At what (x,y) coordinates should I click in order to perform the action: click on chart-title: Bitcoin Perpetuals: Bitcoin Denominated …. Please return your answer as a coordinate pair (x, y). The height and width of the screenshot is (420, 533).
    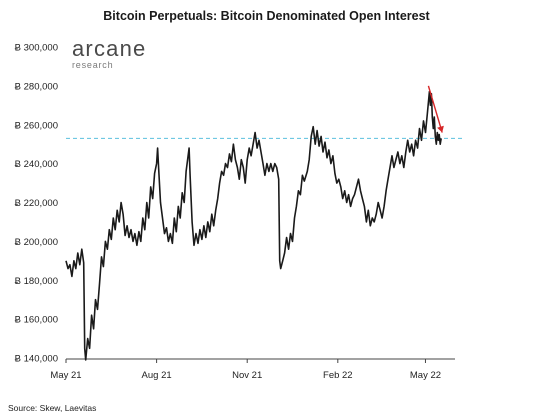
    Looking at the image, I should click on (266, 16).